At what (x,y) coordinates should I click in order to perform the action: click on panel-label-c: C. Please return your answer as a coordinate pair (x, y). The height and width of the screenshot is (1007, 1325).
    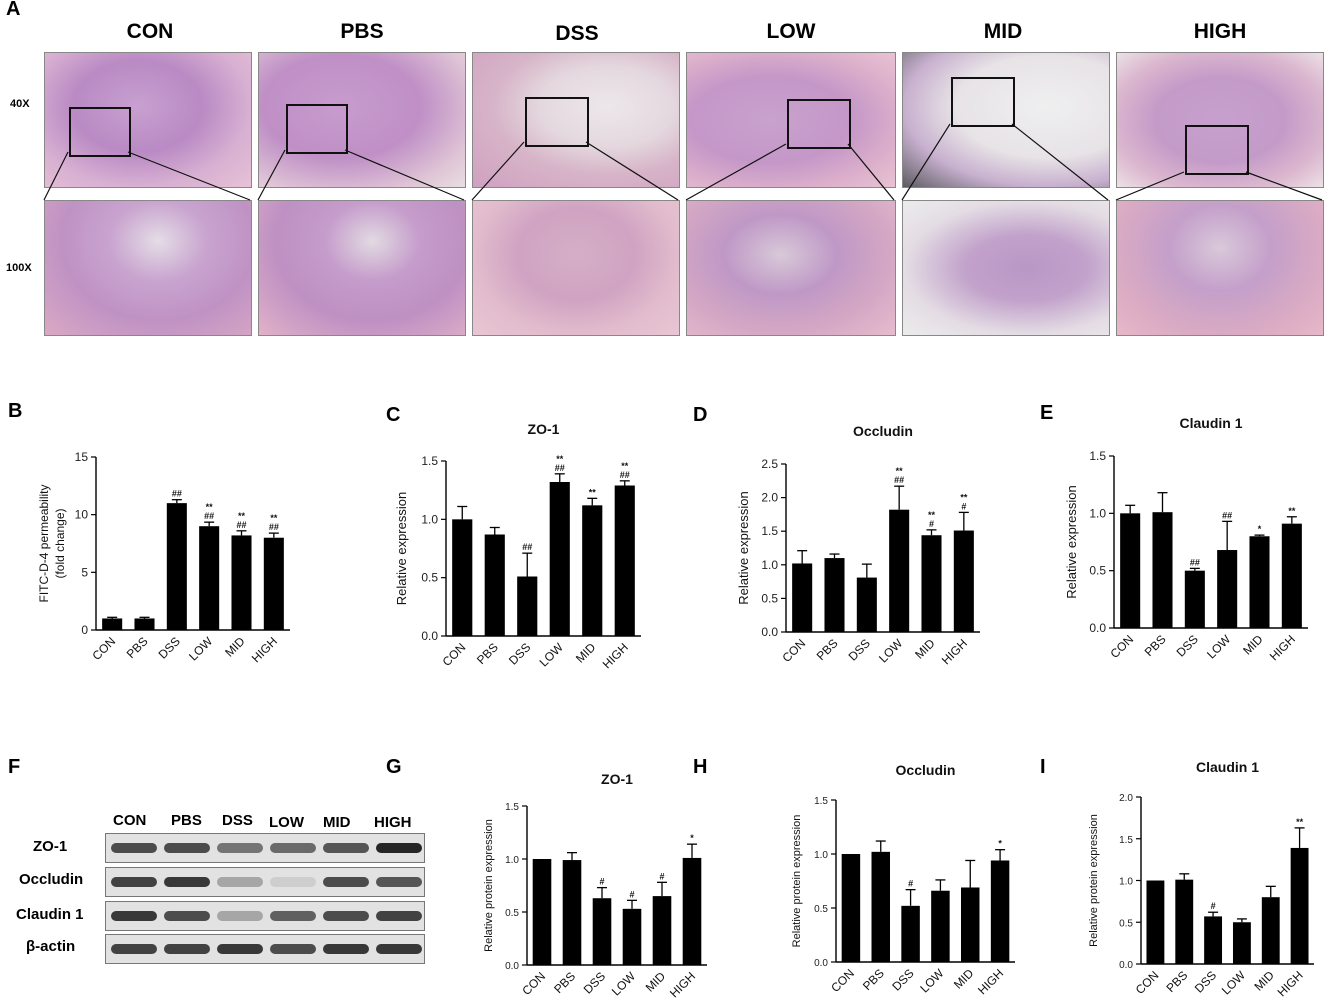
    Looking at the image, I should click on (393, 415).